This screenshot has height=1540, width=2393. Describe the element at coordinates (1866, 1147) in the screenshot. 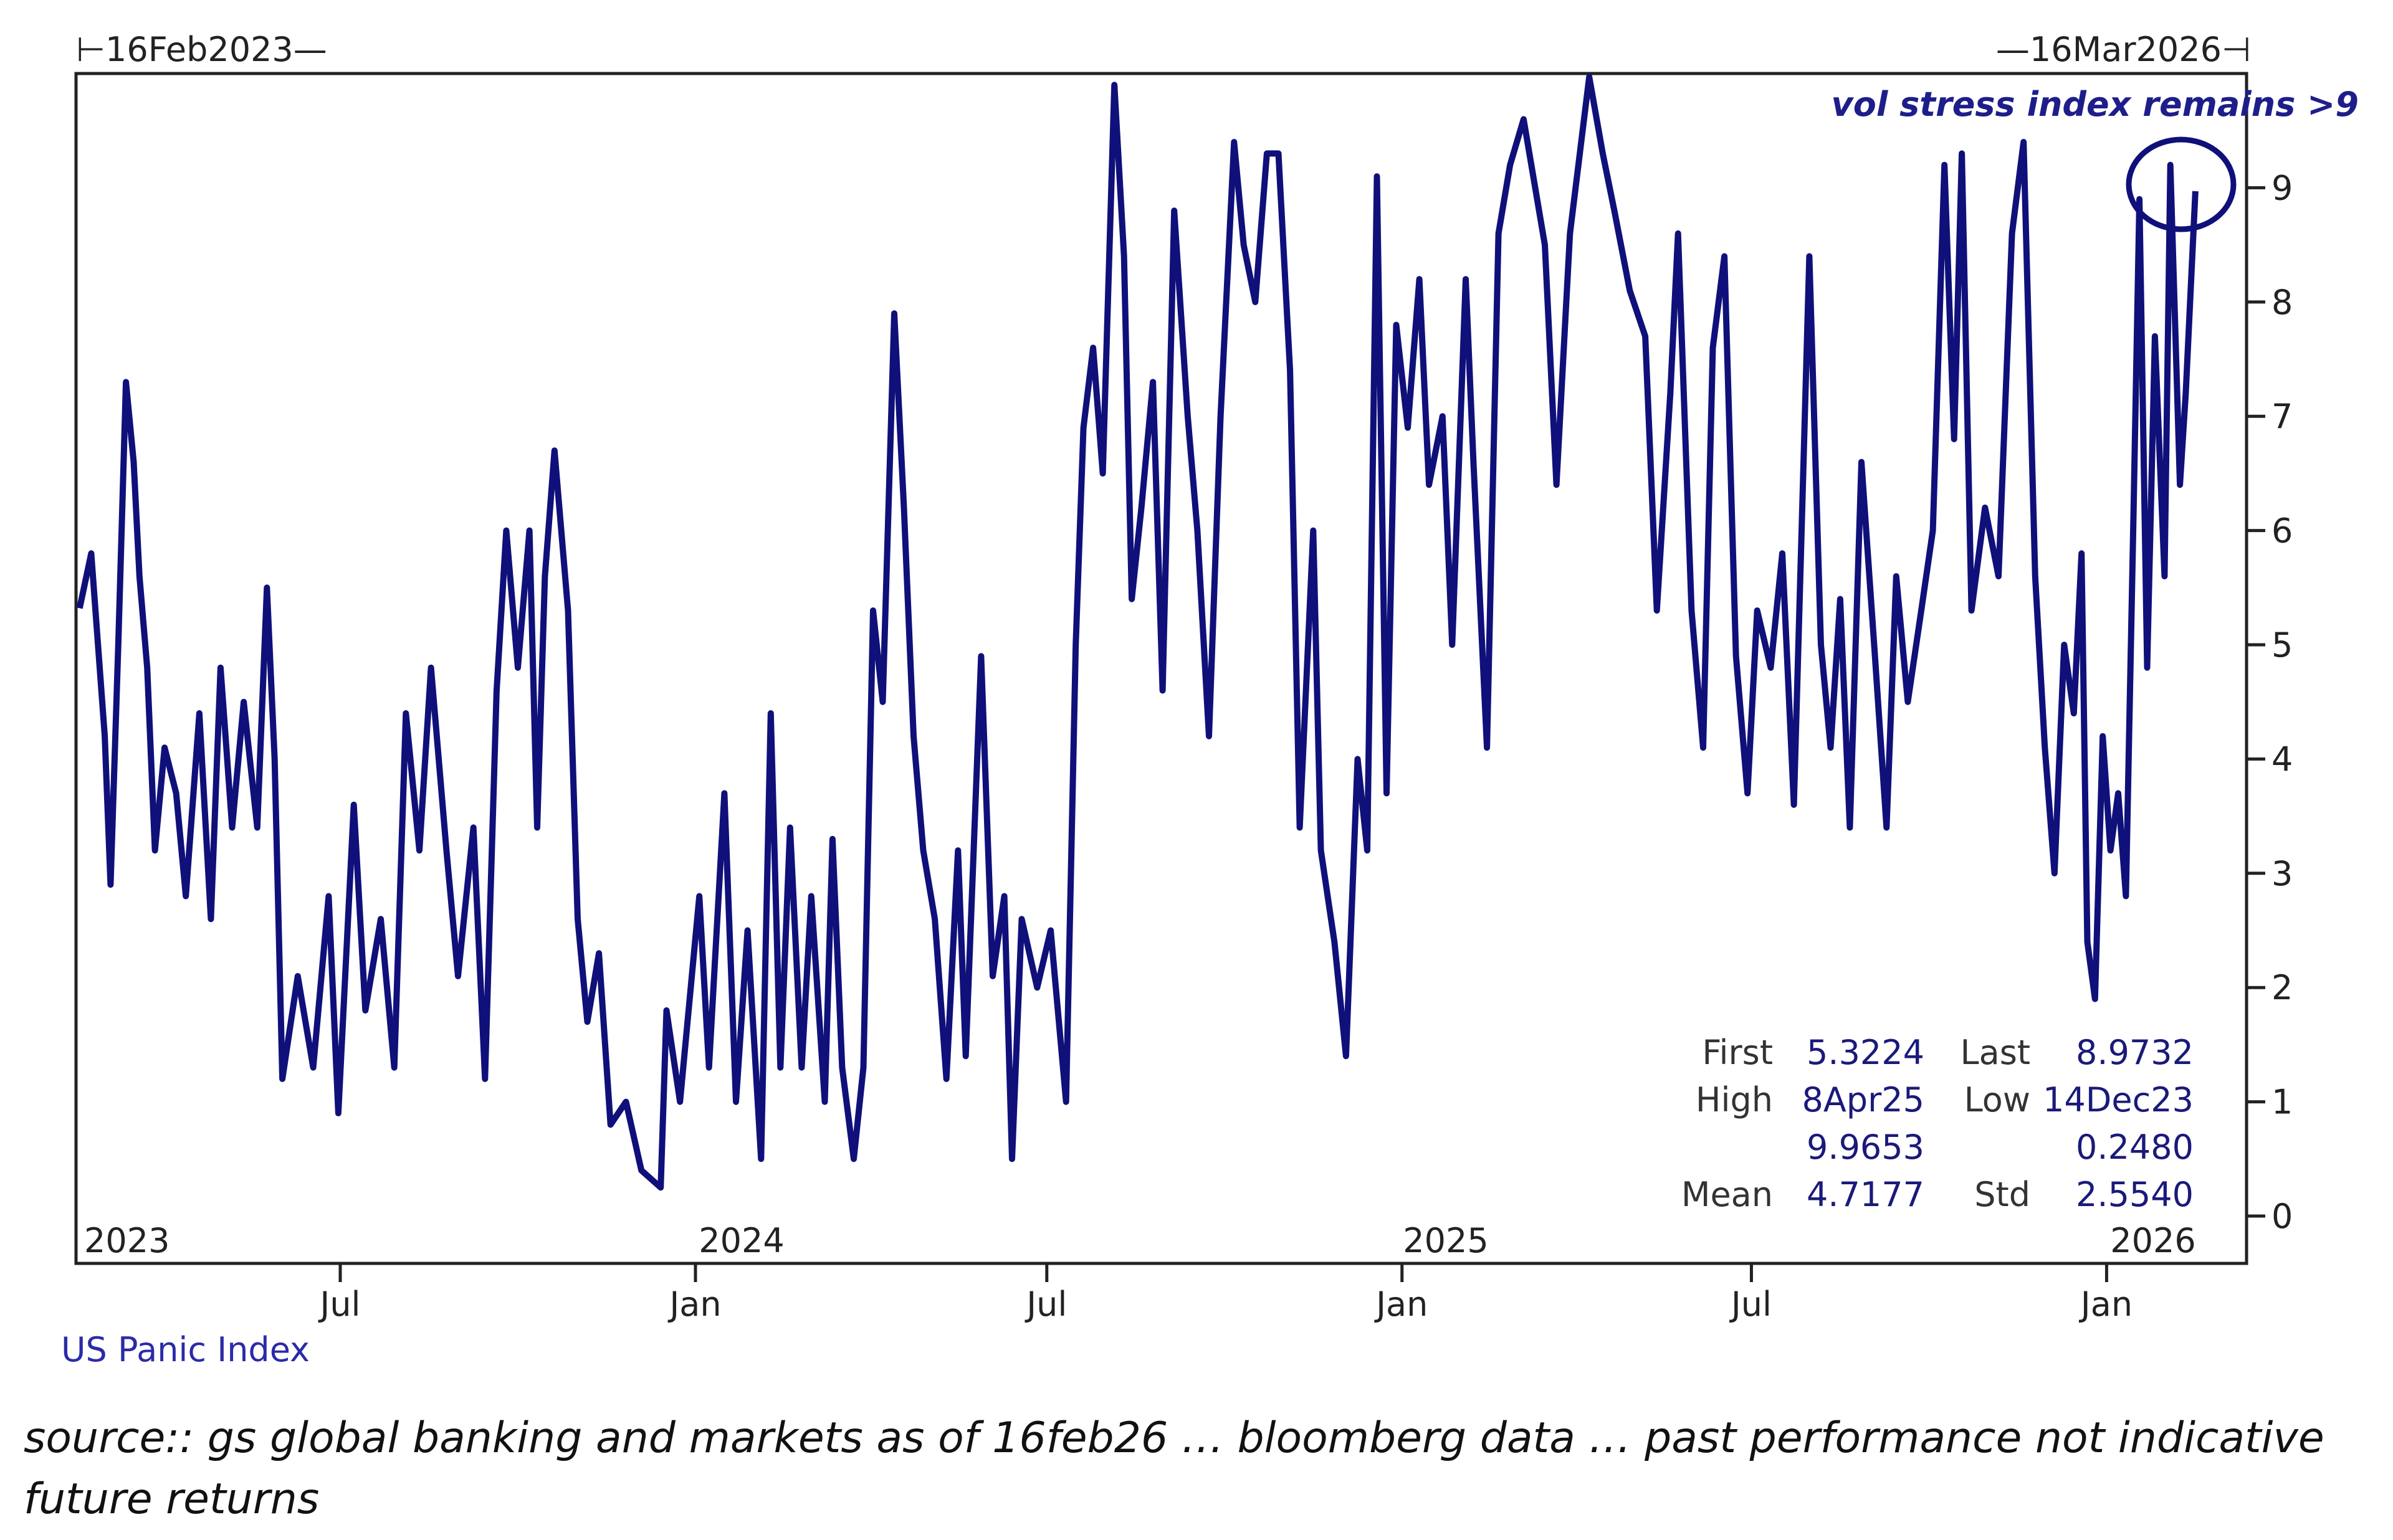

I see `stat-high: 9.9653` at that location.